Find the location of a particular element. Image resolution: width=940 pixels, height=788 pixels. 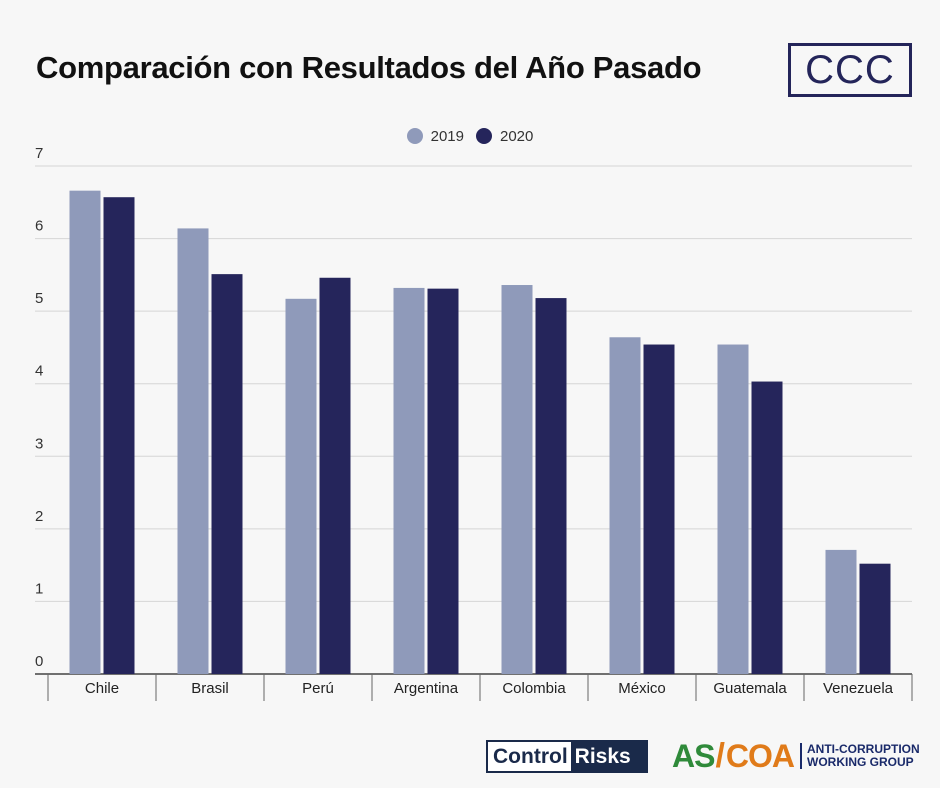

x-tick-label-colombia: Colombia is located at coordinates (534, 688).